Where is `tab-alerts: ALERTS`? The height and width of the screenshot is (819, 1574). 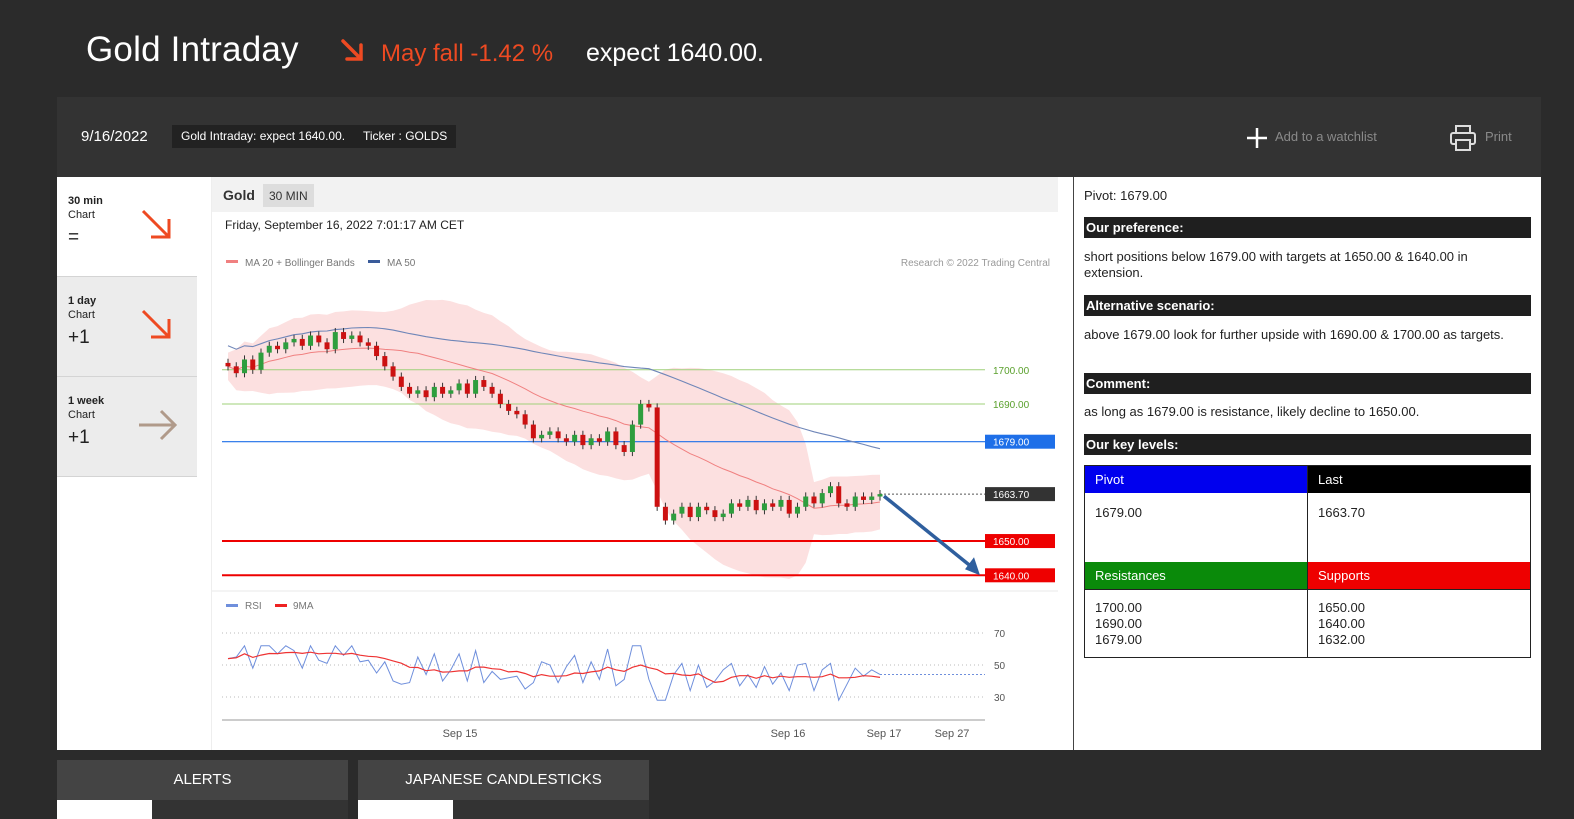
tab-alerts: ALERTS is located at coordinates (202, 780).